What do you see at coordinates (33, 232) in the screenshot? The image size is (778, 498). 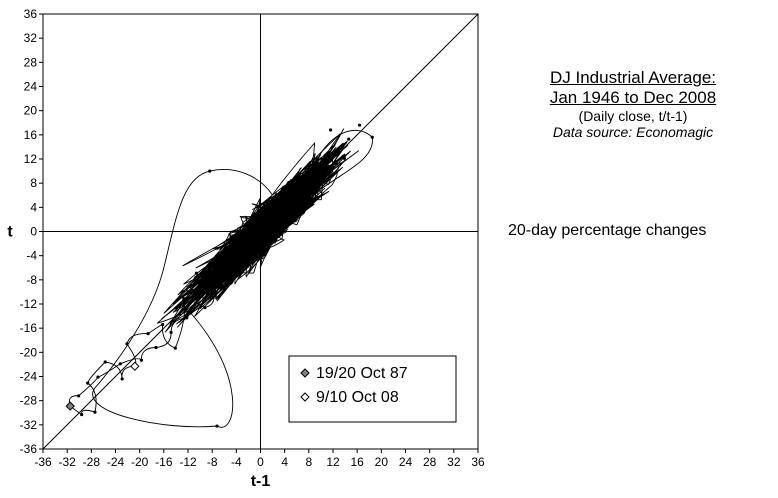 I see `y-tick-label: 0` at bounding box center [33, 232].